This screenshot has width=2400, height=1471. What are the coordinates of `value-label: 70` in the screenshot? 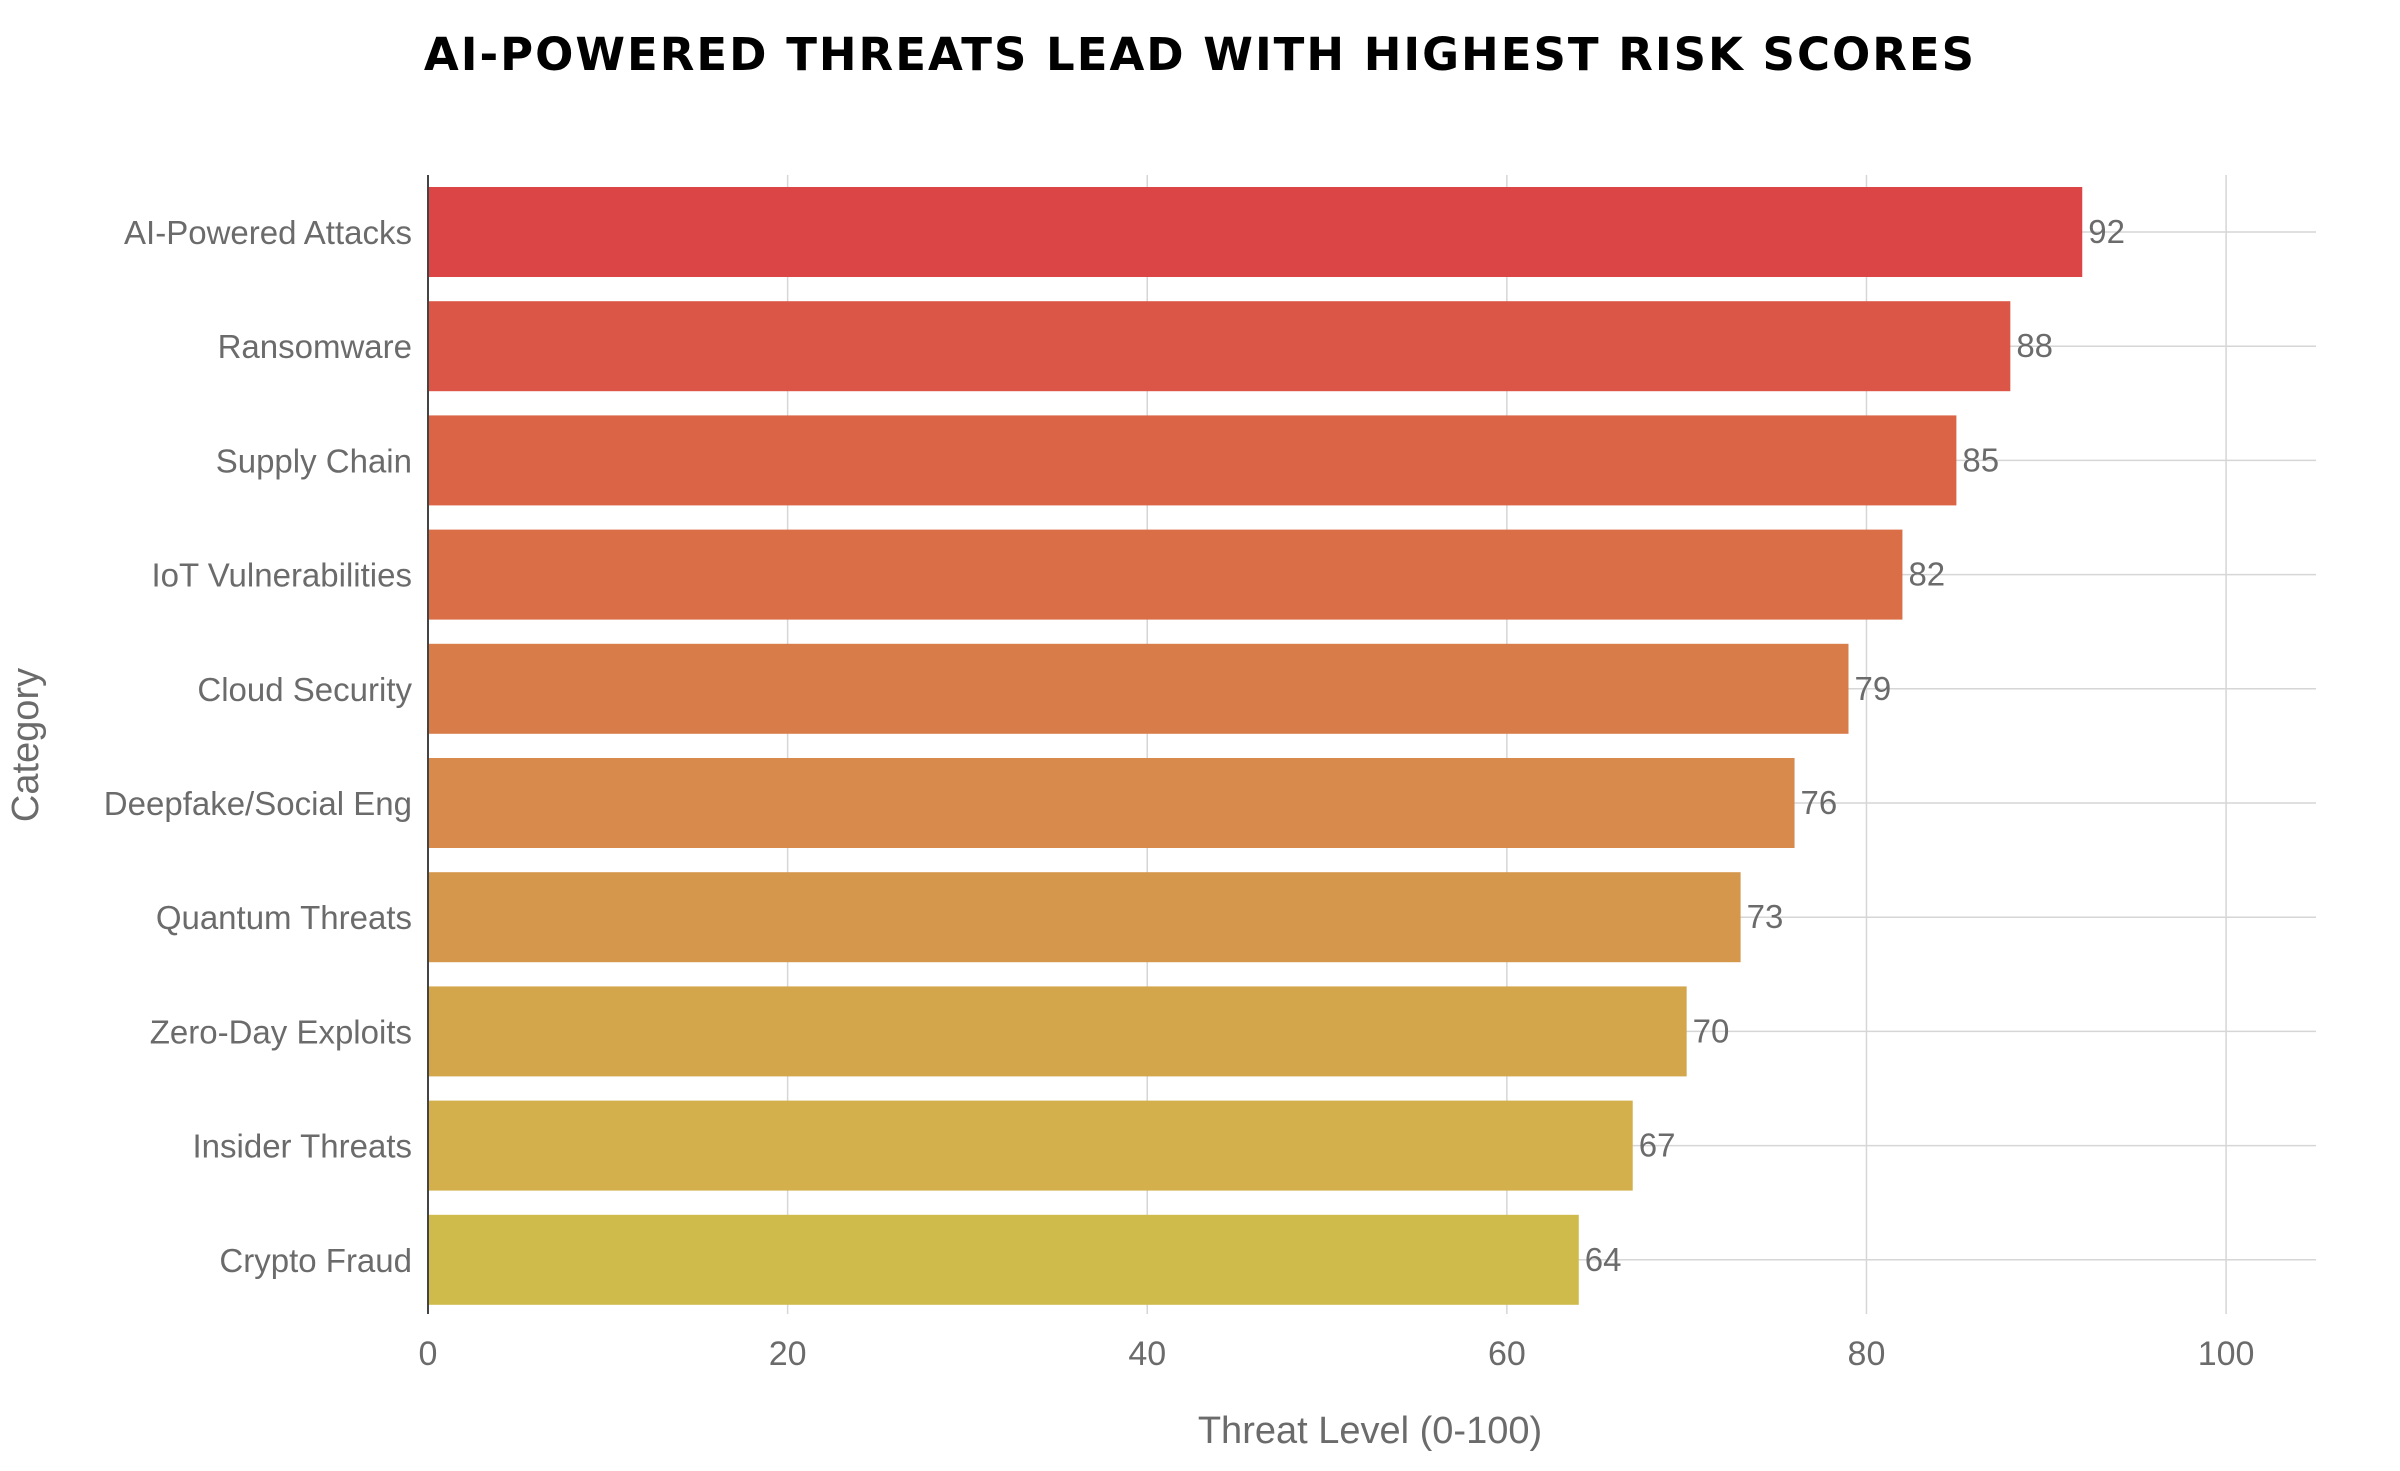 It's located at (1711, 1030).